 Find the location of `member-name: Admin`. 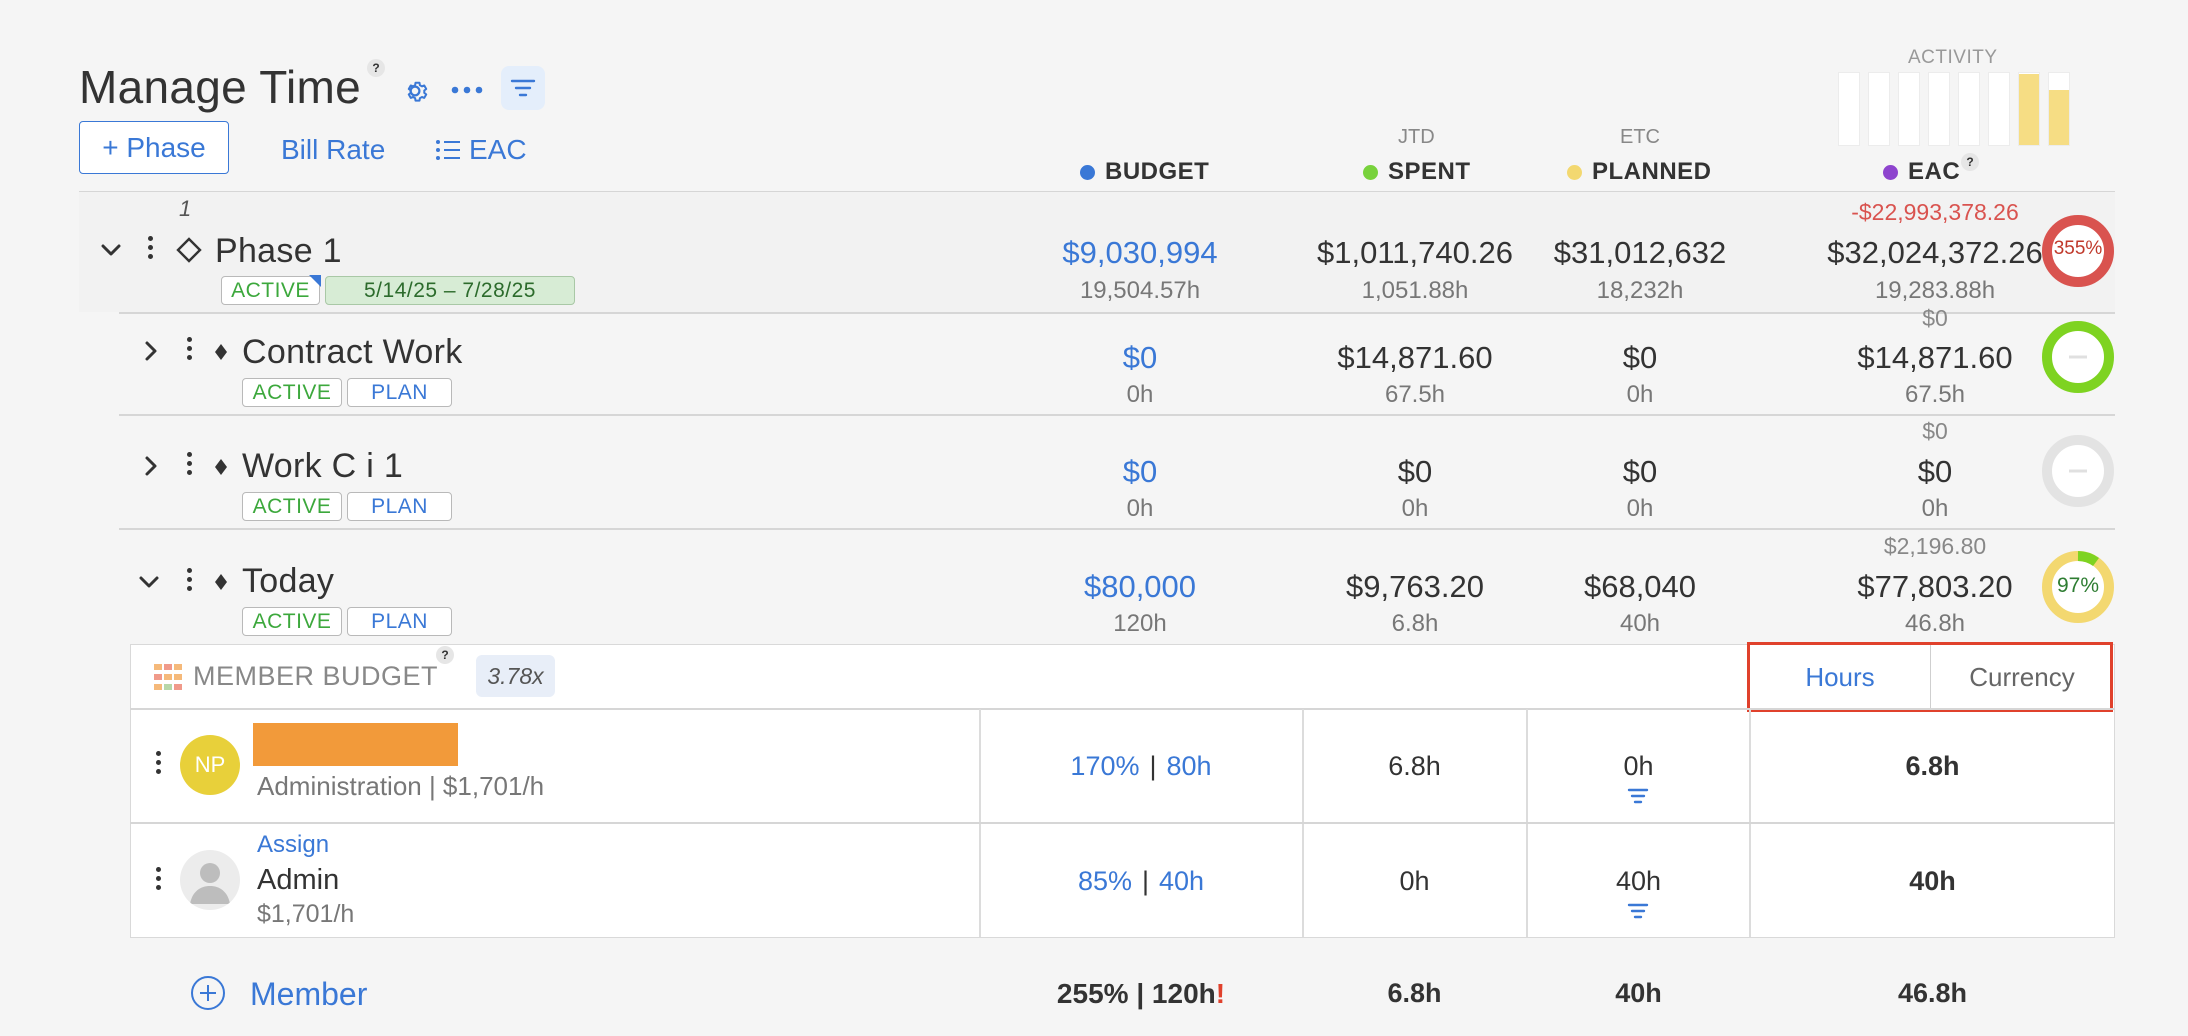

member-name: Admin is located at coordinates (298, 880).